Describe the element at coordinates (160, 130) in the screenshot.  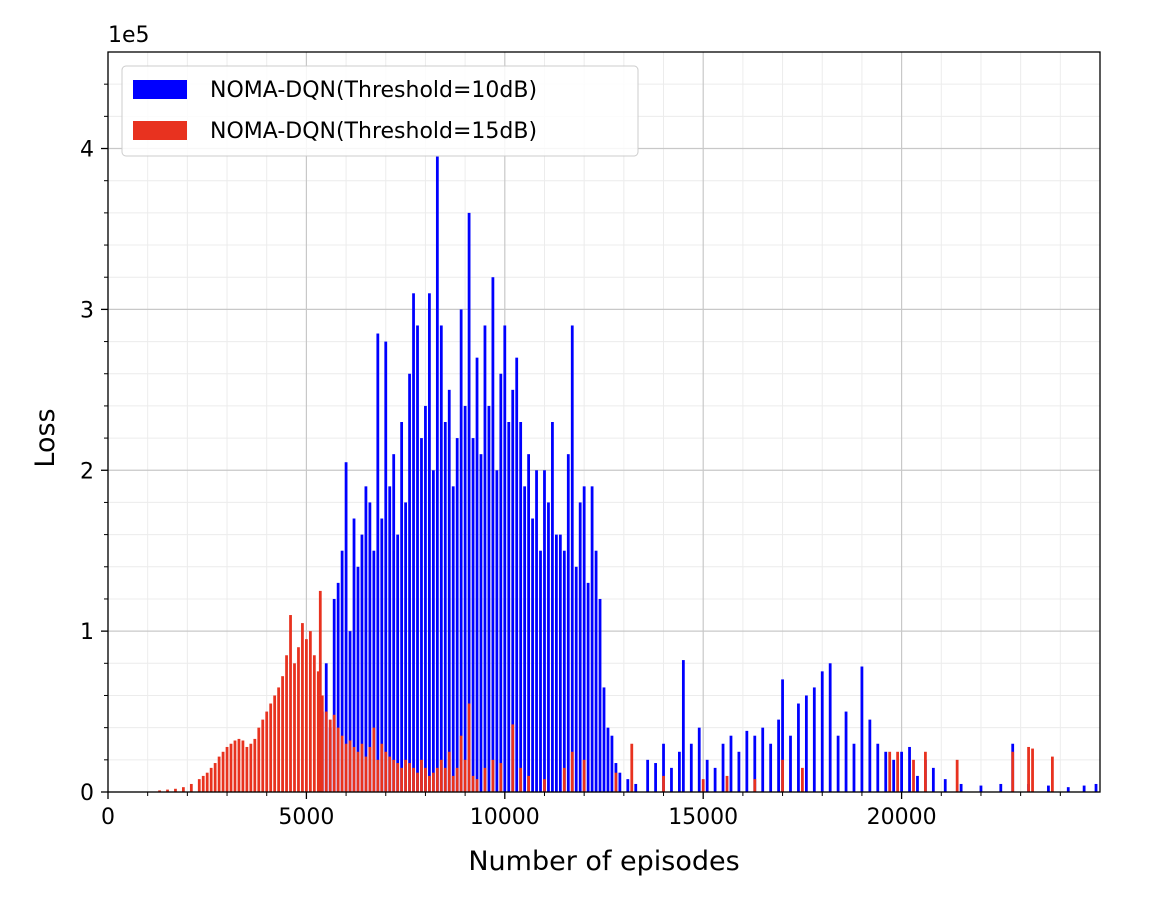
I see `legend-swatch-15db` at that location.